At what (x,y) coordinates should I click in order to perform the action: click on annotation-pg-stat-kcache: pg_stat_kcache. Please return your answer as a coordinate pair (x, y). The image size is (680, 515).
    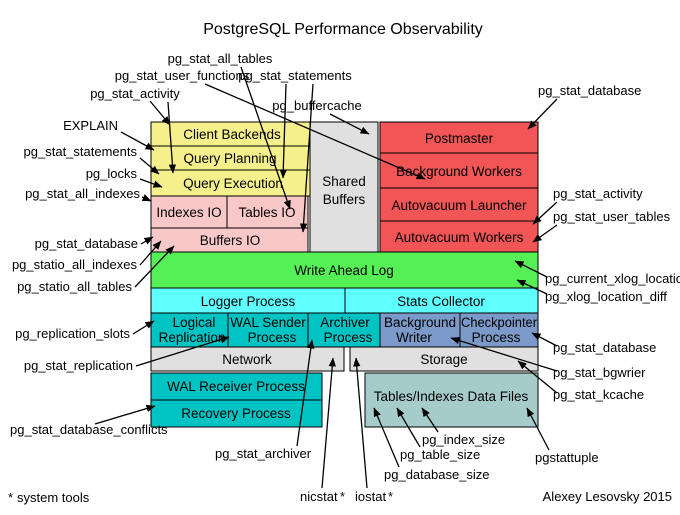
    Looking at the image, I should click on (598, 394).